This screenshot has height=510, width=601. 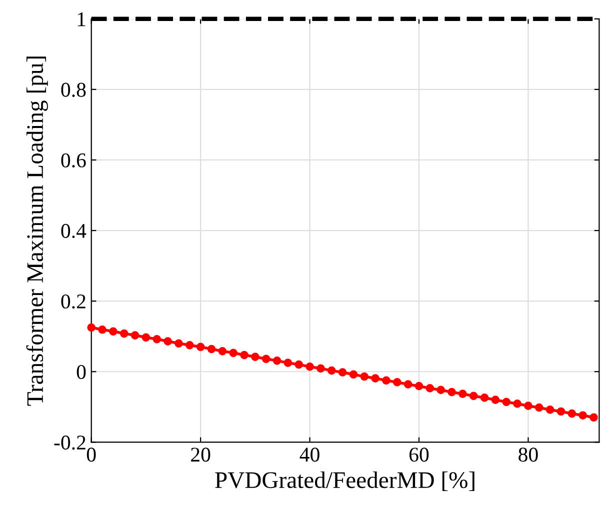 What do you see at coordinates (82, 19) in the screenshot?
I see `y-tick-label: 1` at bounding box center [82, 19].